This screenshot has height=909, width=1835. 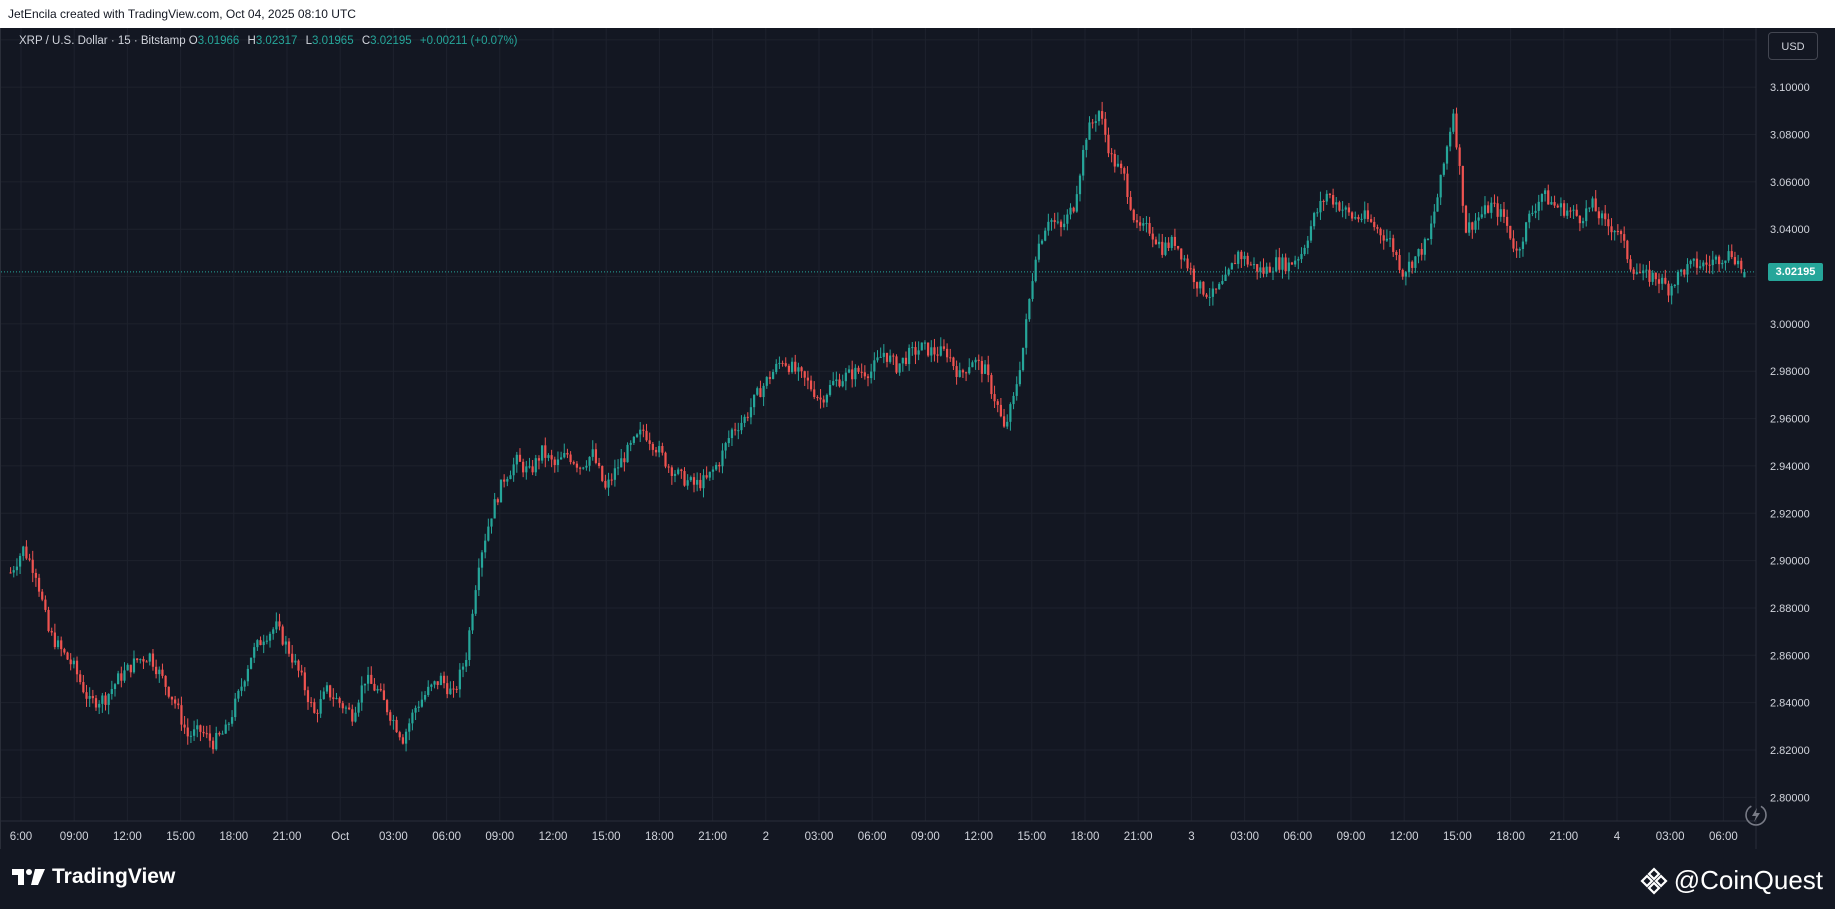 I want to click on currency-button: USD, so click(x=1793, y=46).